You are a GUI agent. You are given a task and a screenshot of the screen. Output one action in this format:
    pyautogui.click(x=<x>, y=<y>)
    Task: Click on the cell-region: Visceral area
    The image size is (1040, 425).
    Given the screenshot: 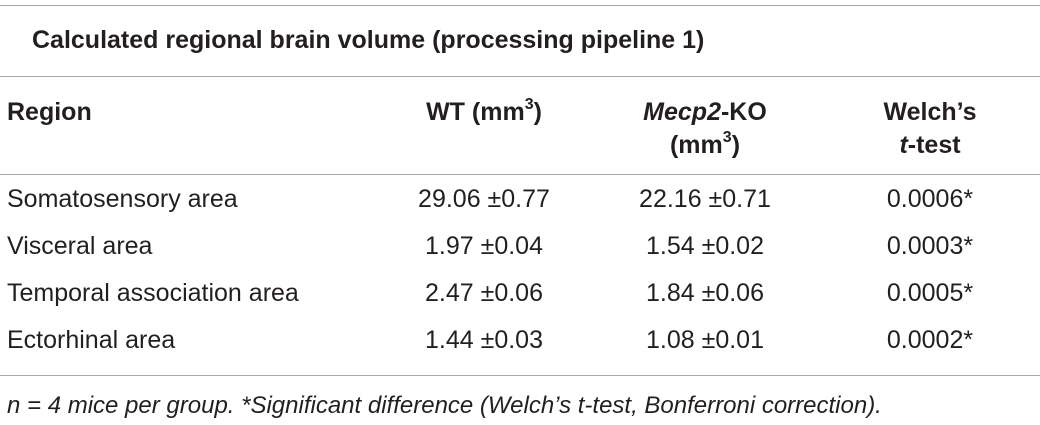 What is the action you would take?
    pyautogui.click(x=80, y=246)
    